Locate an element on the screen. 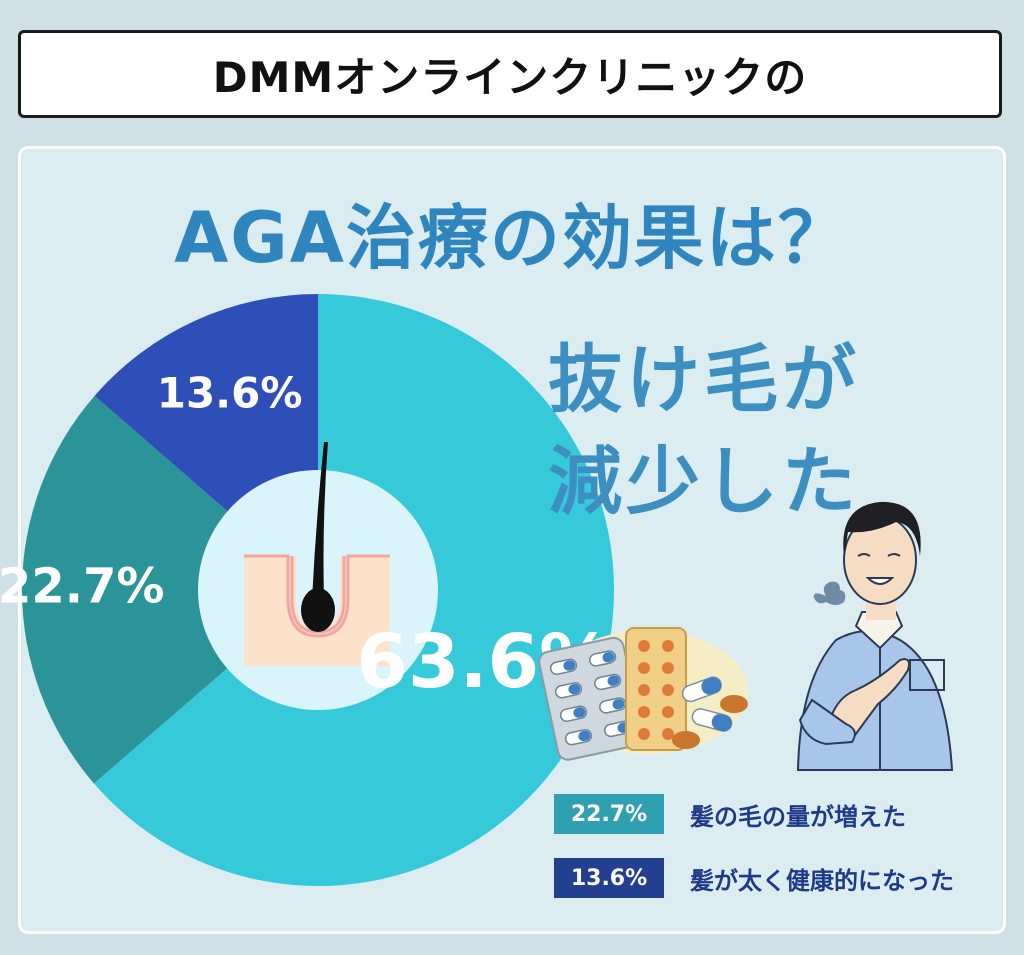 This screenshot has width=1024, height=955. header-banner: DMMオンラインクリニックの is located at coordinates (510, 74).